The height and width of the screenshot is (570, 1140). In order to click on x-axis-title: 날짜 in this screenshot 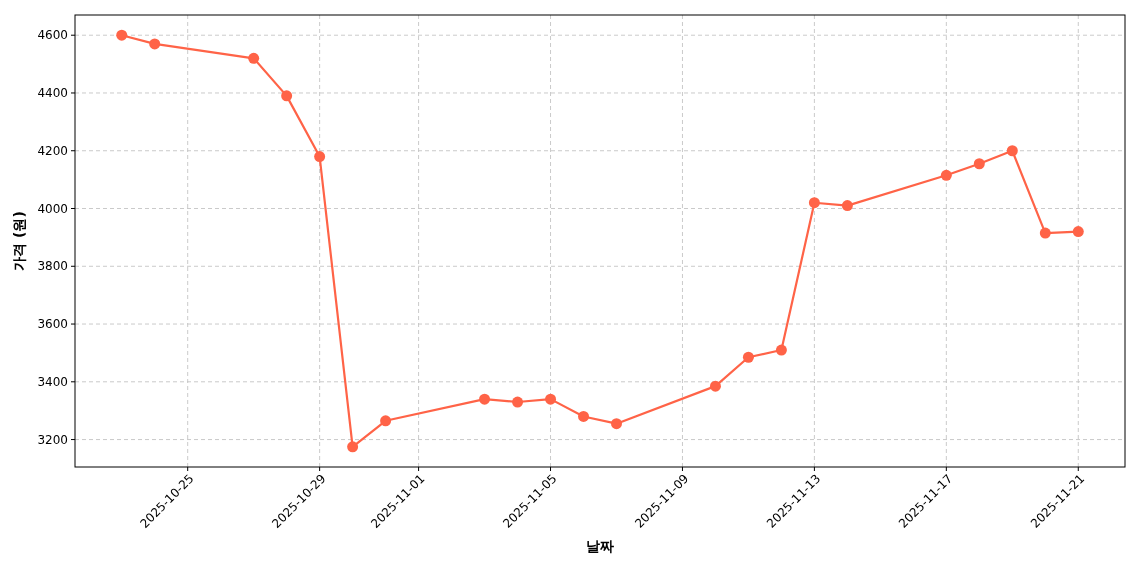, I will do `click(600, 546)`.